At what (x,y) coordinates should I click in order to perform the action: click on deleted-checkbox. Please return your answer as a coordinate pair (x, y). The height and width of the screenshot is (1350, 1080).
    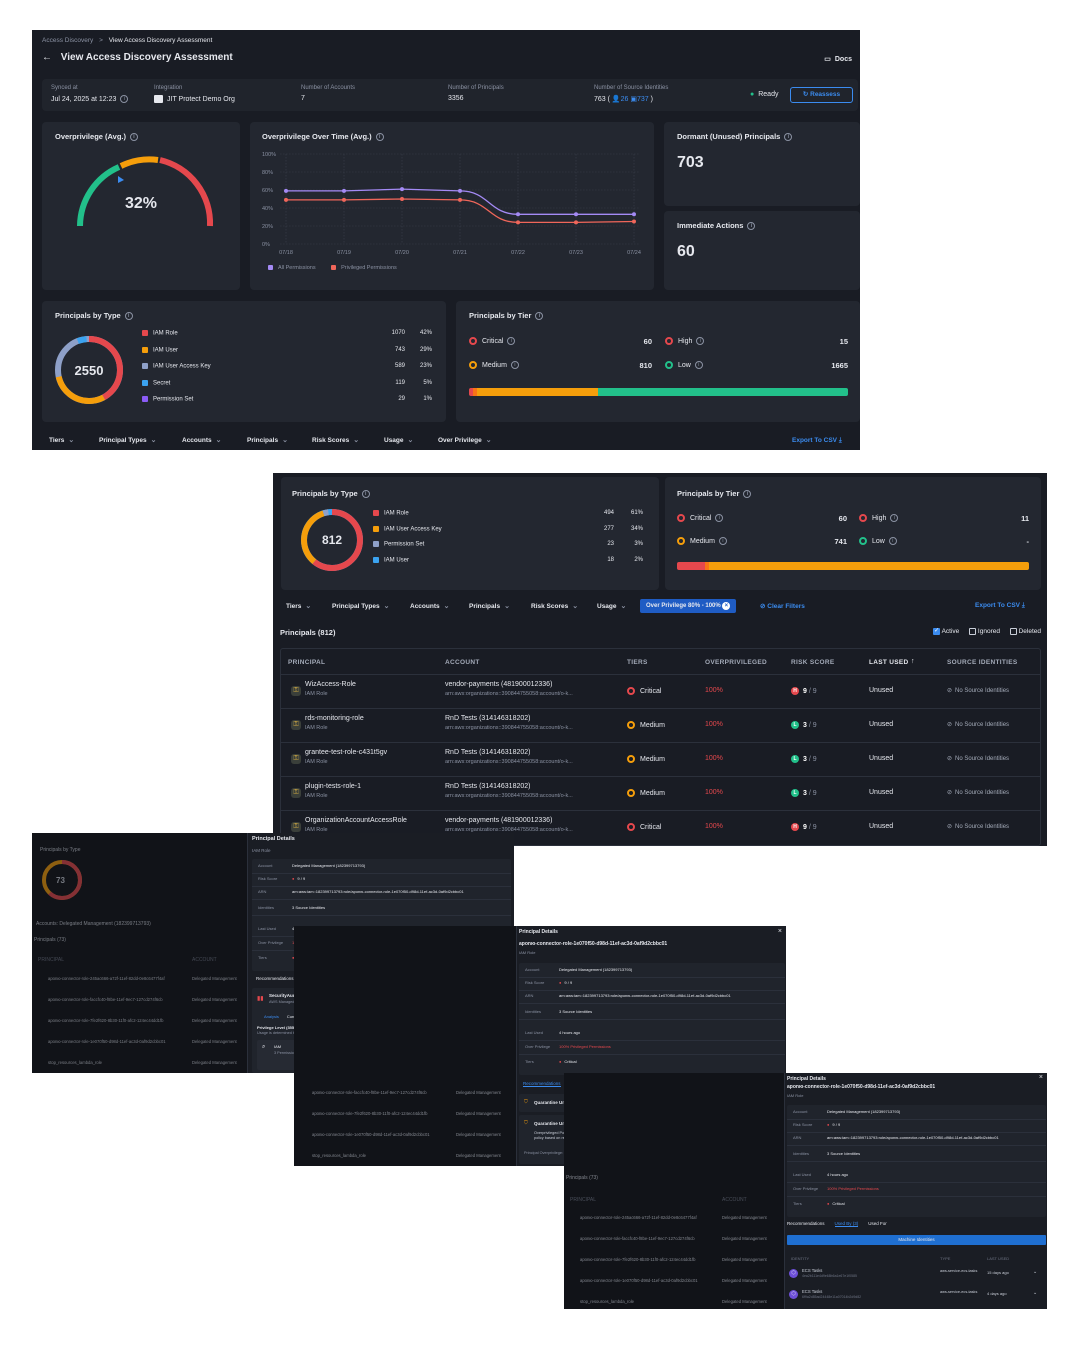
    Looking at the image, I should click on (1013, 631).